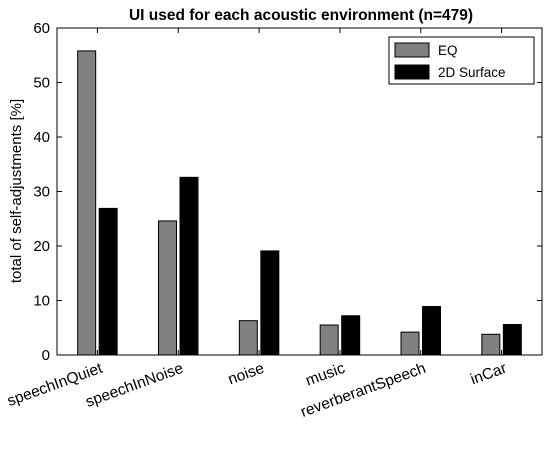 The image size is (550, 461). I want to click on y-tick-label: 0, so click(46, 355).